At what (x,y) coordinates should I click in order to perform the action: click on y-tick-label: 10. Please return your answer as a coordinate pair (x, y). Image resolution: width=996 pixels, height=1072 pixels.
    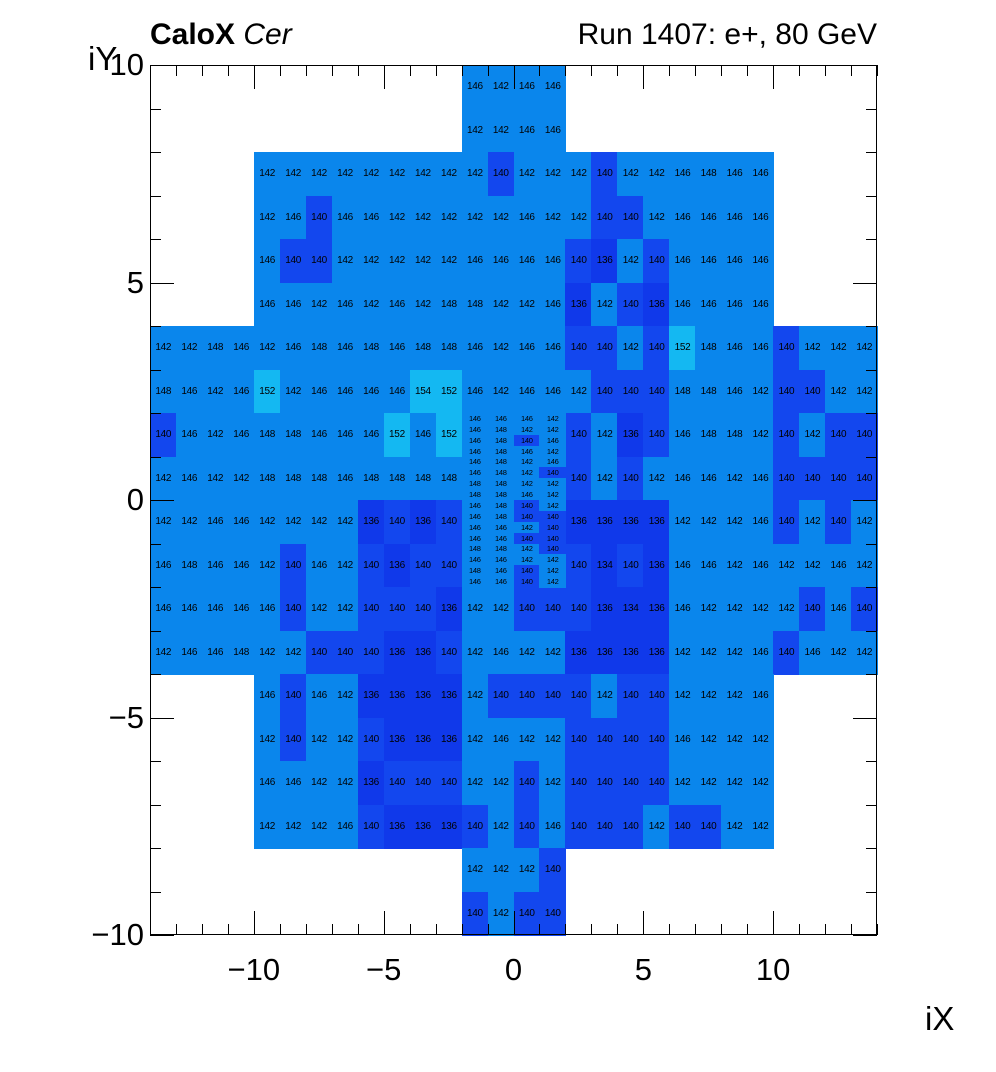
    Looking at the image, I should click on (126, 64).